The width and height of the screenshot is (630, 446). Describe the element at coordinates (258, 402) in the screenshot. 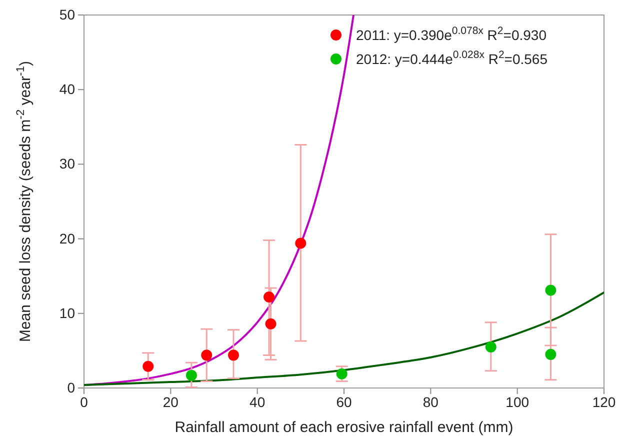

I see `x-tick-label: 40` at that location.